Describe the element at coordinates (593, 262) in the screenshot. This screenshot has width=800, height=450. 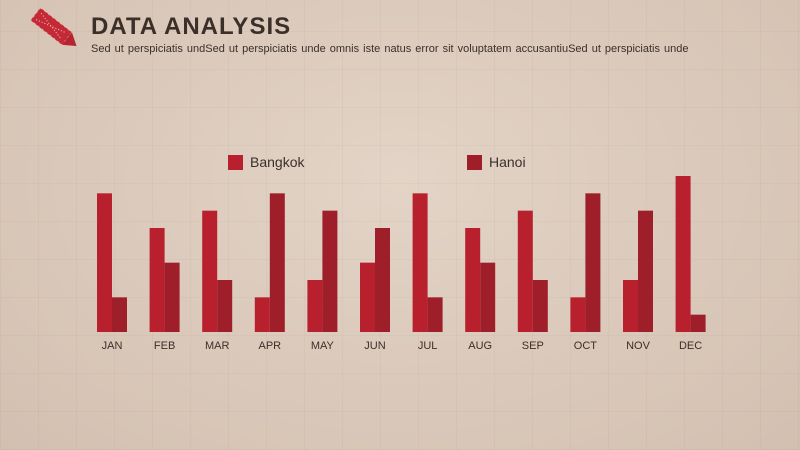
I see `bar-oct-hanoi` at that location.